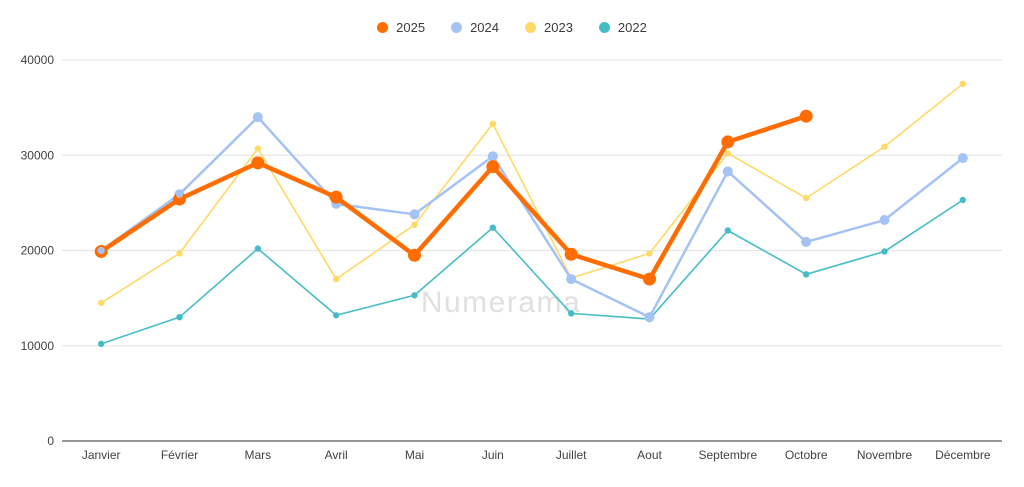 The width and height of the screenshot is (1024, 487). I want to click on legend-item-2025: 2025, so click(401, 27).